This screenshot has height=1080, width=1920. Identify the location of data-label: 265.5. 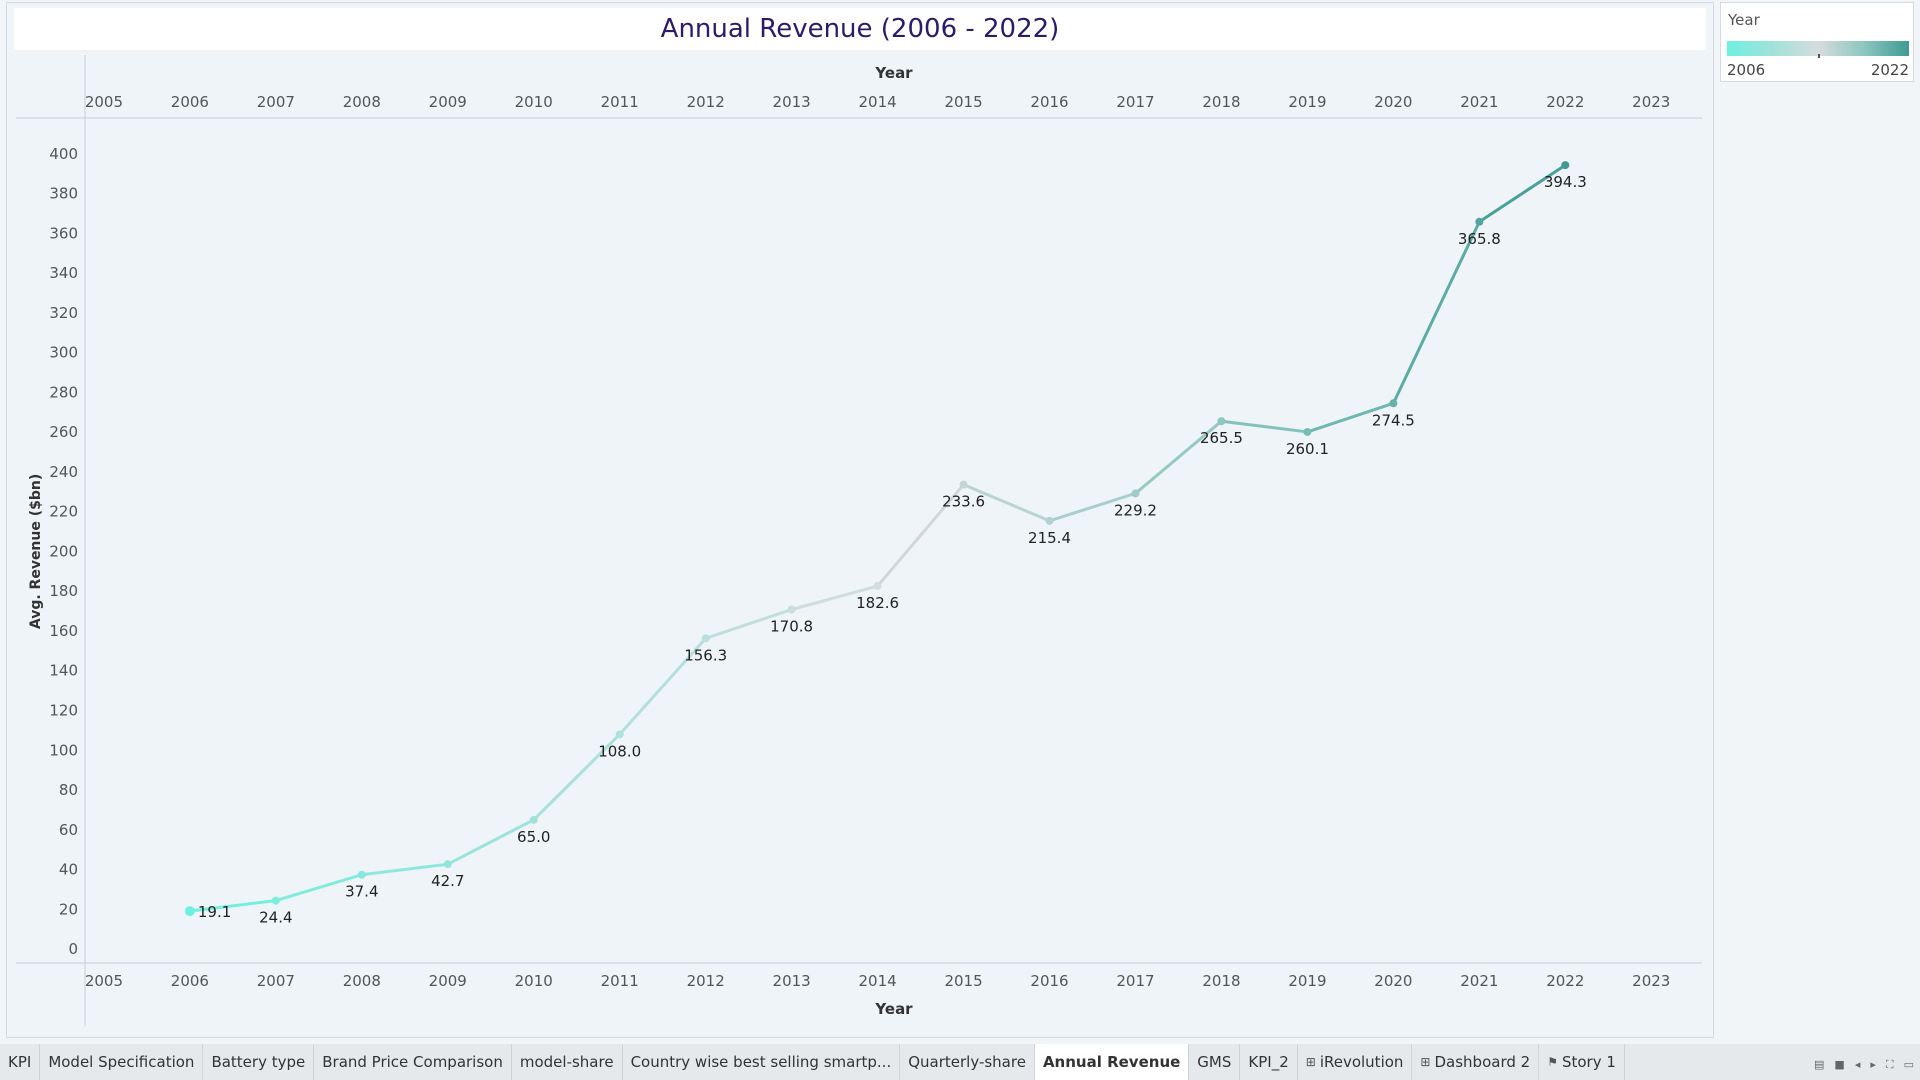
(1221, 438).